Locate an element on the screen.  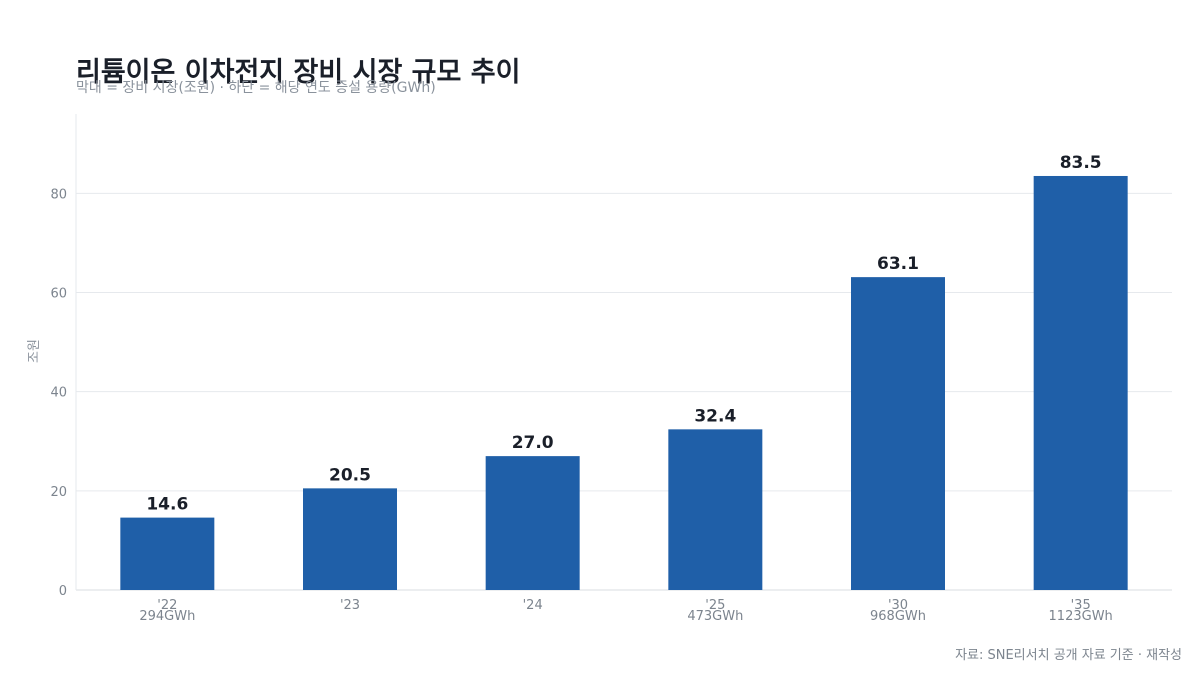
x-tick-label: '35 is located at coordinates (1081, 605).